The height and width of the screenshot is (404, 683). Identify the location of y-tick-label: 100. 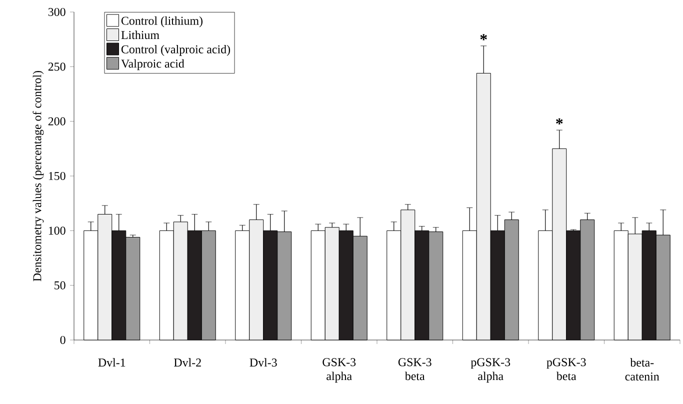
(57, 230).